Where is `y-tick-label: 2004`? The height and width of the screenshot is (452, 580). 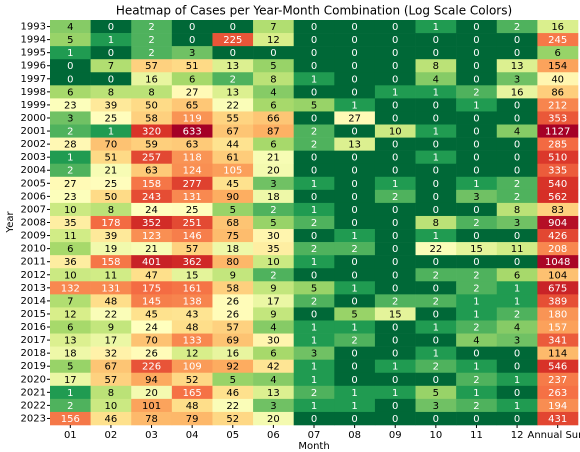 y-tick-label: 2004 is located at coordinates (33, 170).